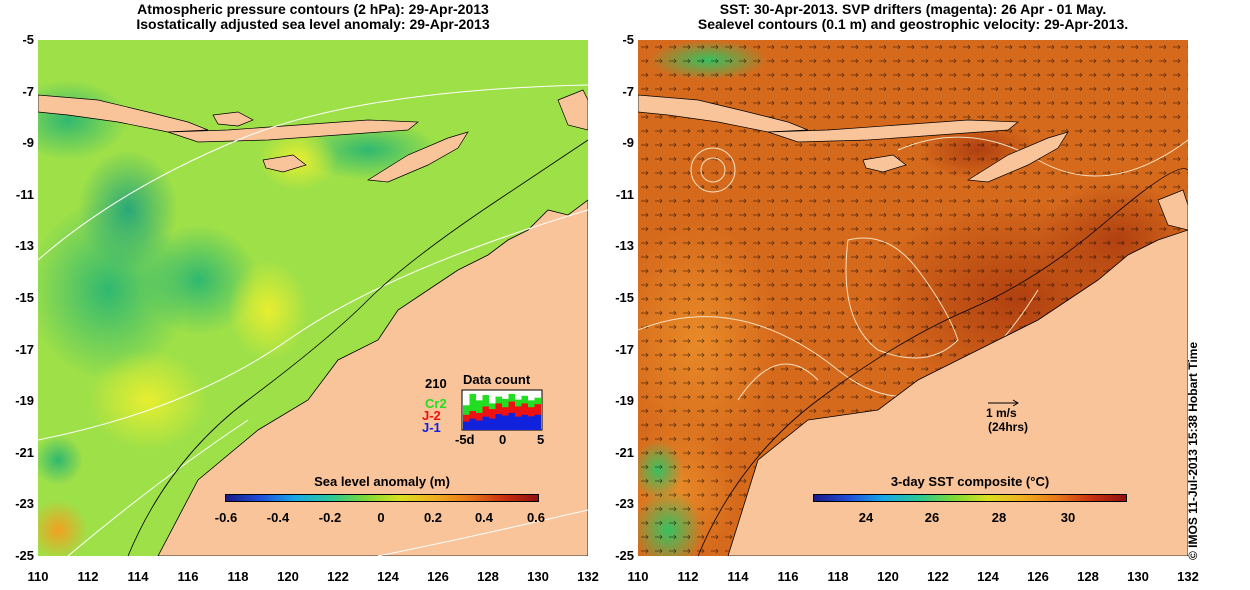 This screenshot has width=1250, height=590. Describe the element at coordinates (465, 439) in the screenshot. I see `data-count-xtick: -5d` at that location.